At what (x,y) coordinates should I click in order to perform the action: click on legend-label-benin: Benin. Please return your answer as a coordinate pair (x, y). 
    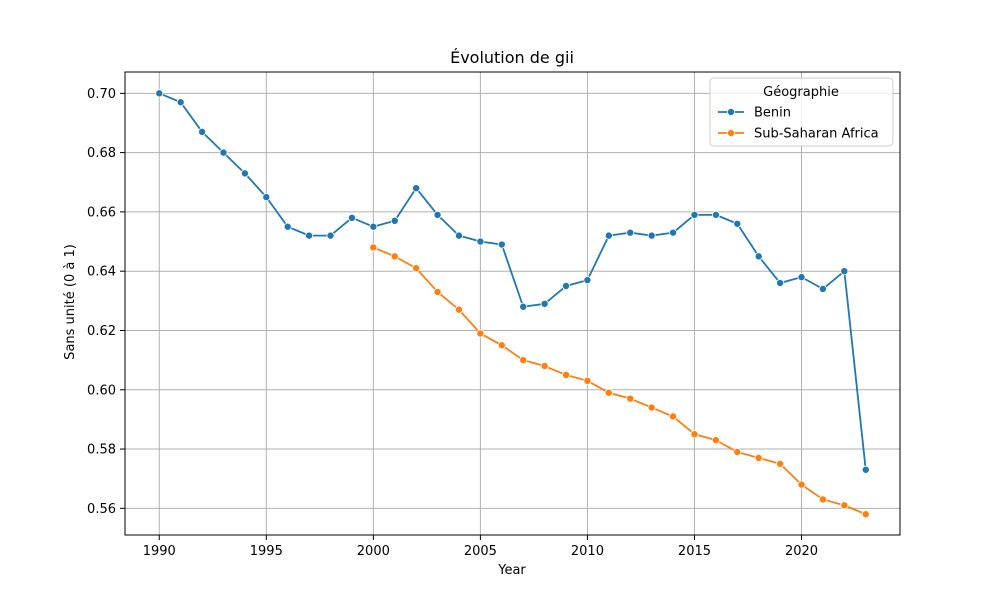
    Looking at the image, I should click on (772, 113).